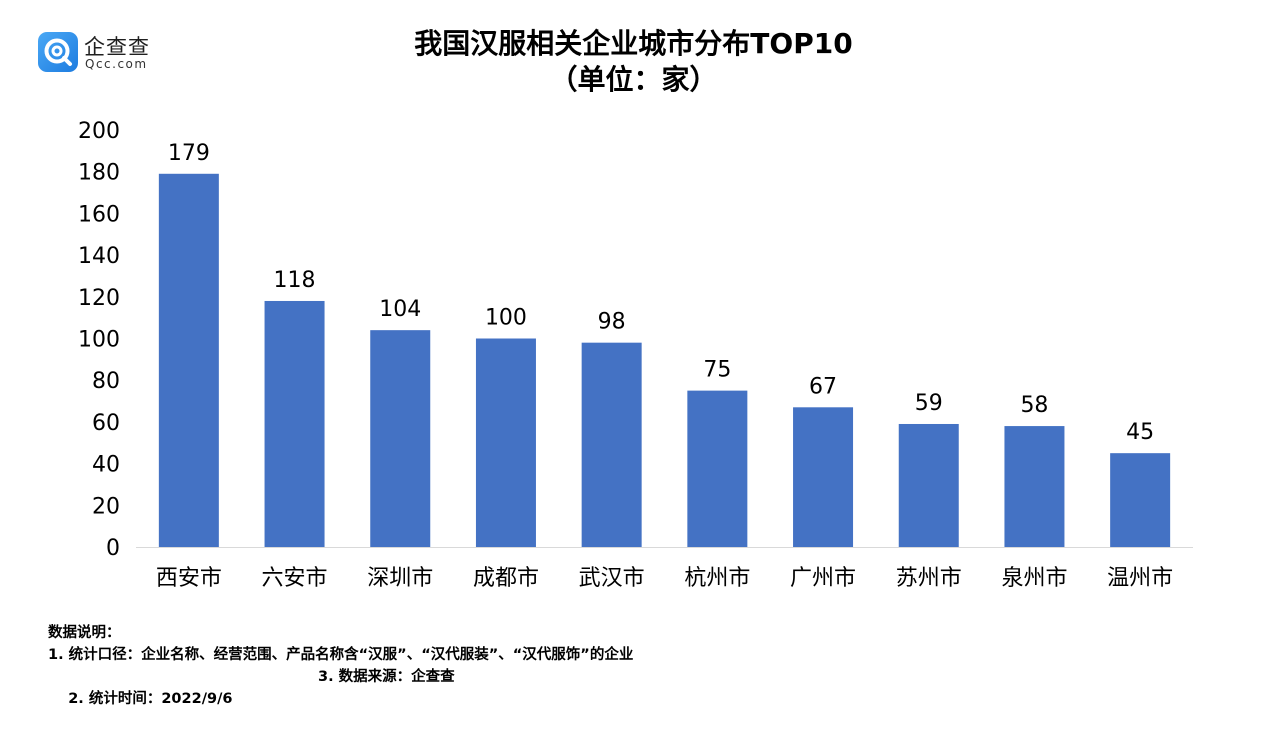 The height and width of the screenshot is (754, 1267). I want to click on magnifier-q-icon, so click(58, 52).